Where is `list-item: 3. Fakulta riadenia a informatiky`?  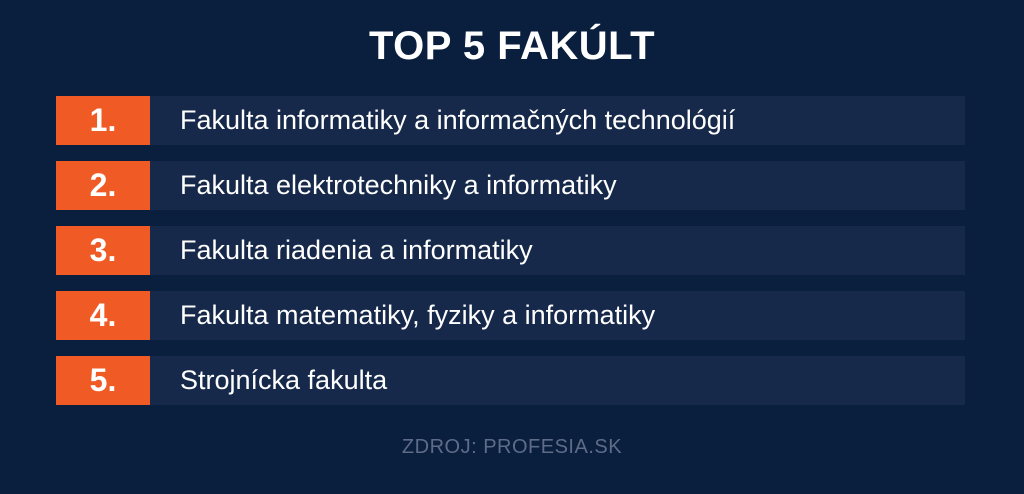
list-item: 3. Fakulta riadenia a informatiky is located at coordinates (510, 250).